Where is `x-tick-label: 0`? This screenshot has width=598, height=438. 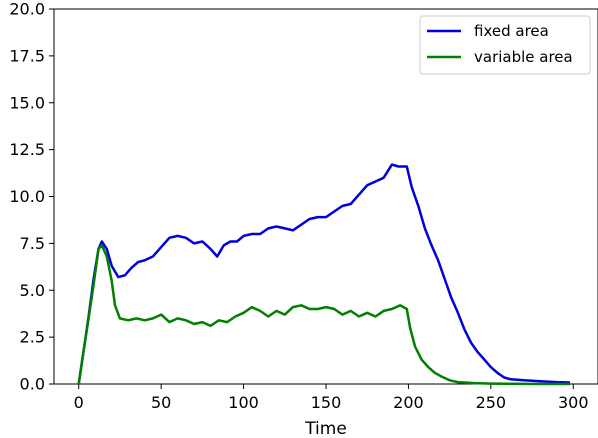 x-tick-label: 0 is located at coordinates (79, 402).